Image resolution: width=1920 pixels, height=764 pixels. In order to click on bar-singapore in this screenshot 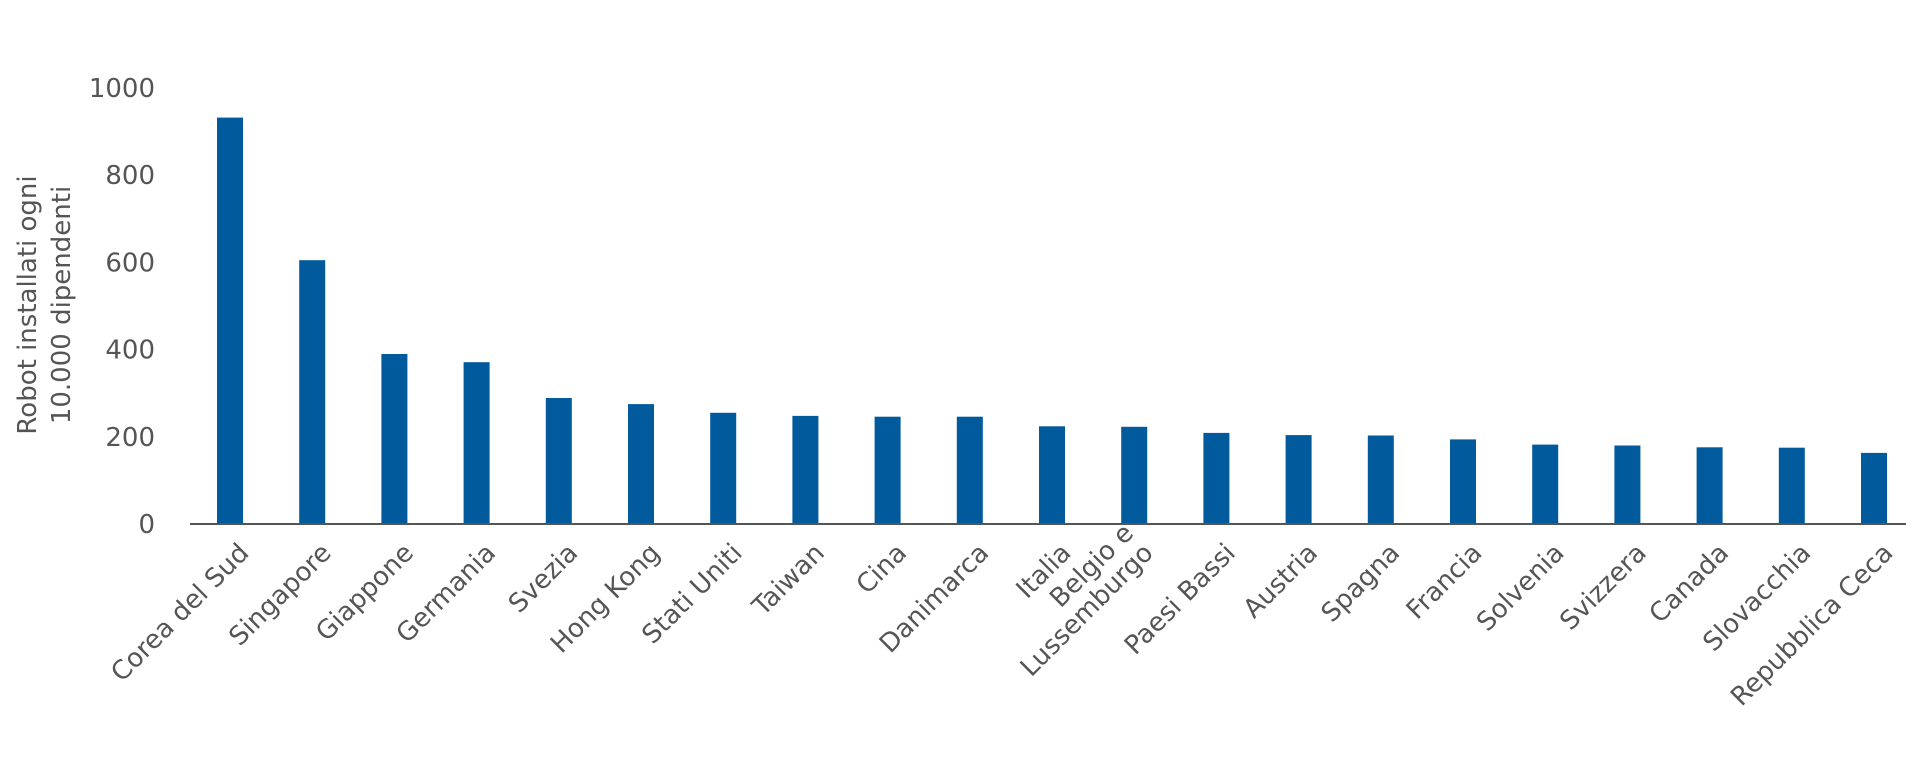, I will do `click(312, 392)`.